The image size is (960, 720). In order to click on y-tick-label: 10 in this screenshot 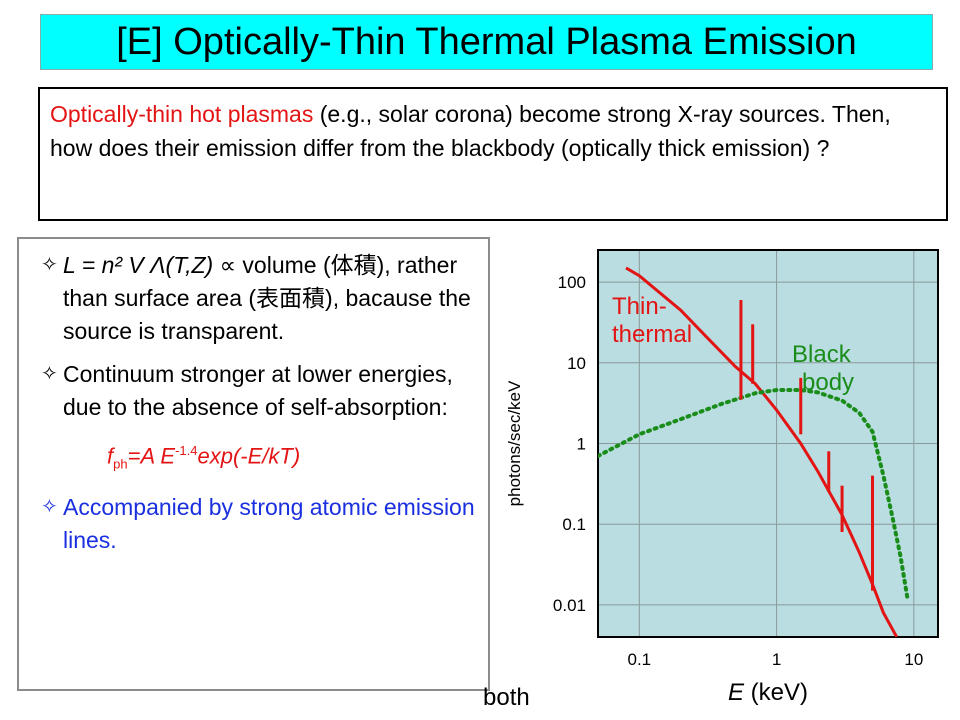, I will do `click(576, 363)`.